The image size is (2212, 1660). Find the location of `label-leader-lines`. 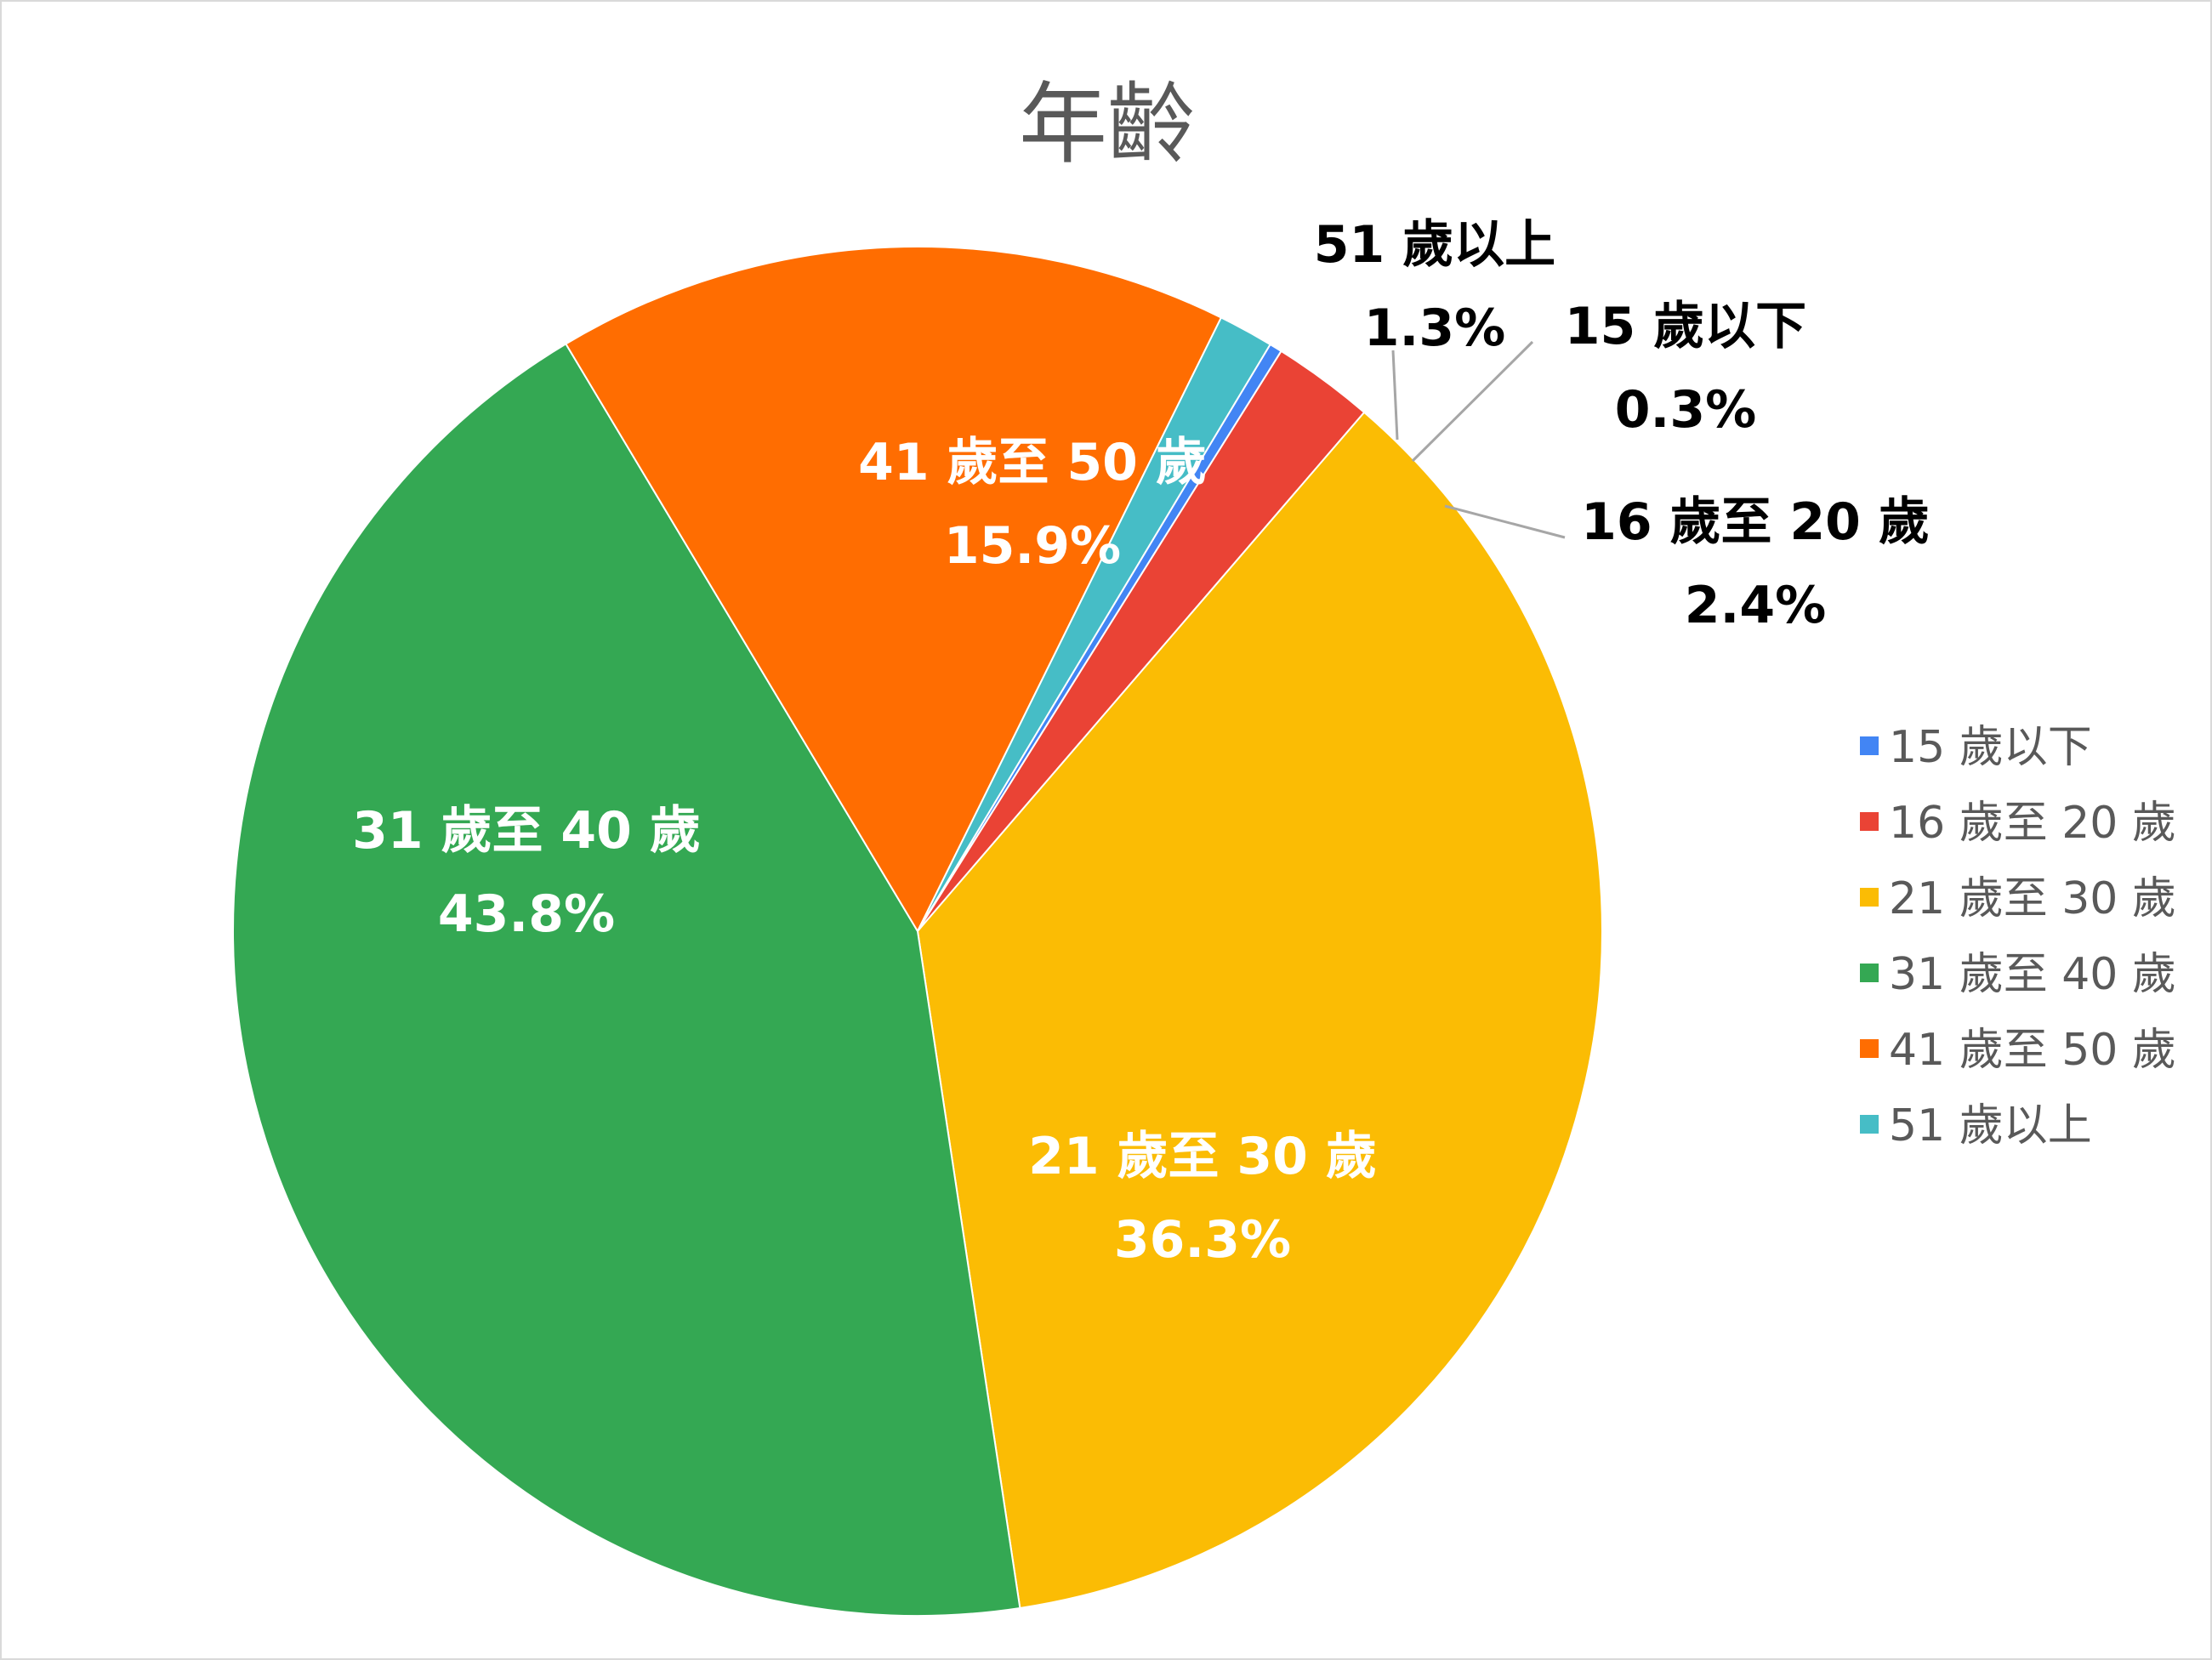

label-leader-lines is located at coordinates (1479, 439).